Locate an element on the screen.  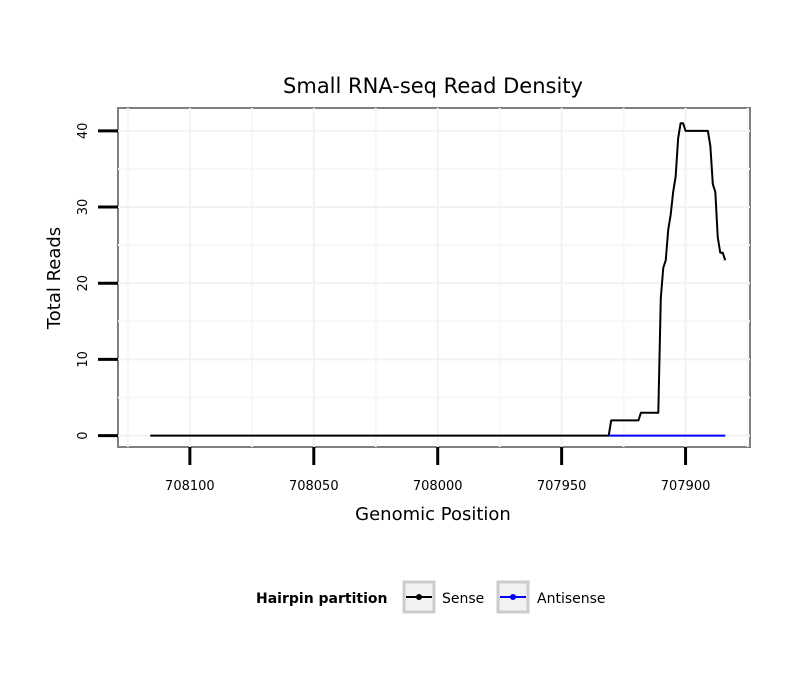
y-tick-label: 30 is located at coordinates (83, 207).